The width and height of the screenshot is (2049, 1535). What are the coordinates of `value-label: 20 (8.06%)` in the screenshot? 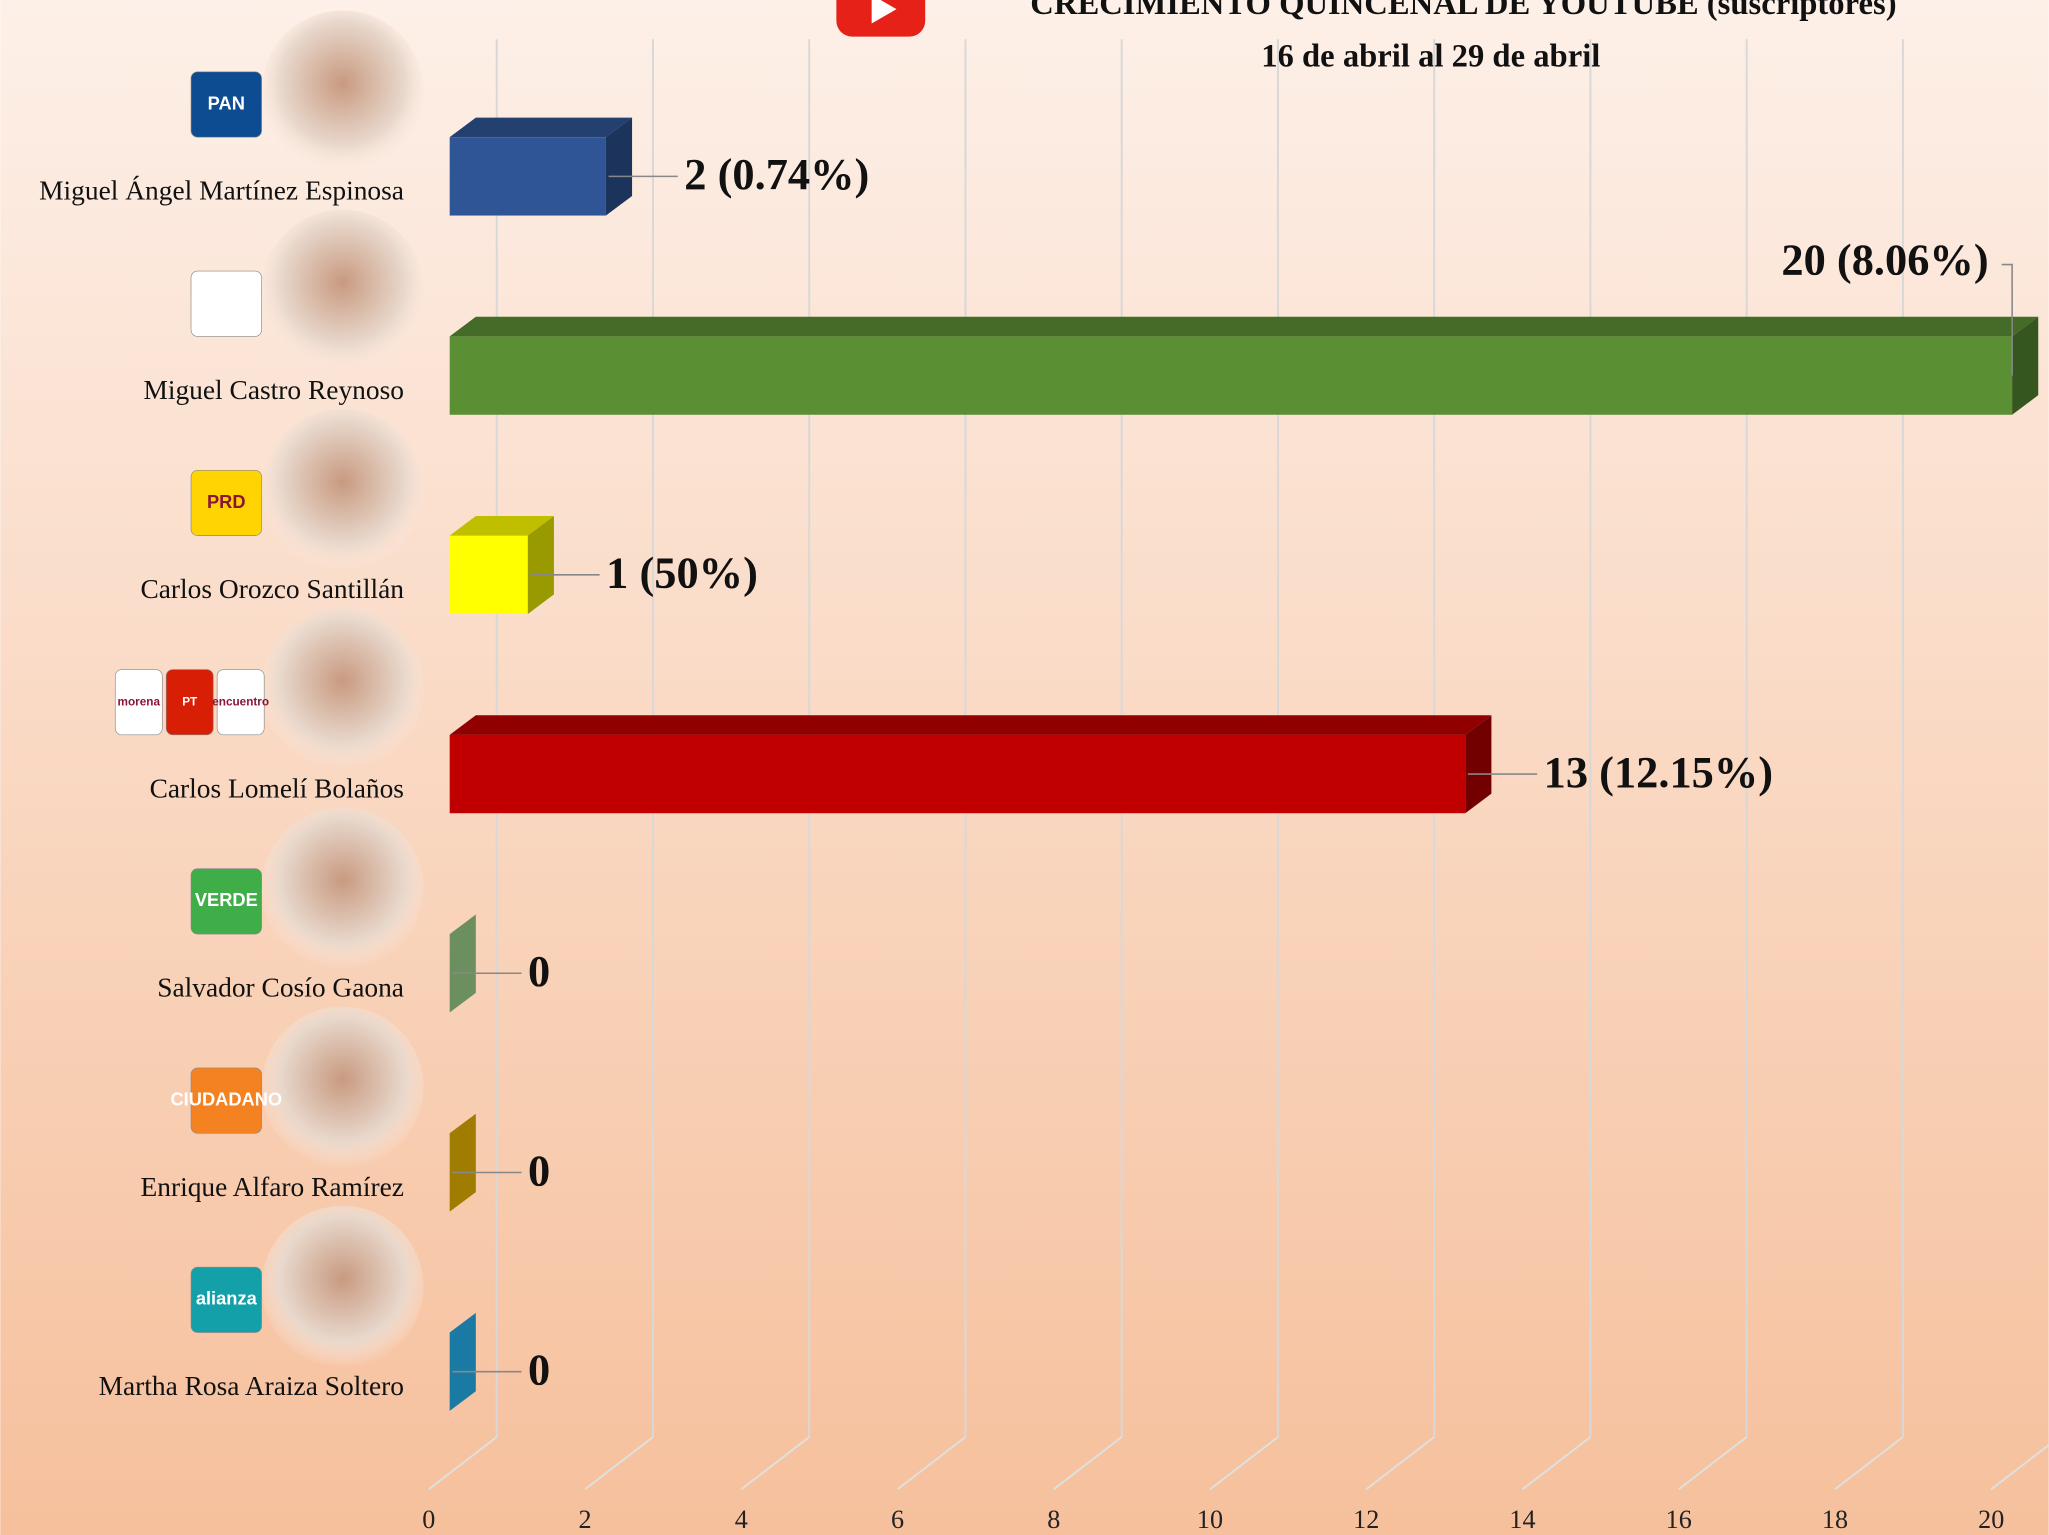 It's located at (1884, 260).